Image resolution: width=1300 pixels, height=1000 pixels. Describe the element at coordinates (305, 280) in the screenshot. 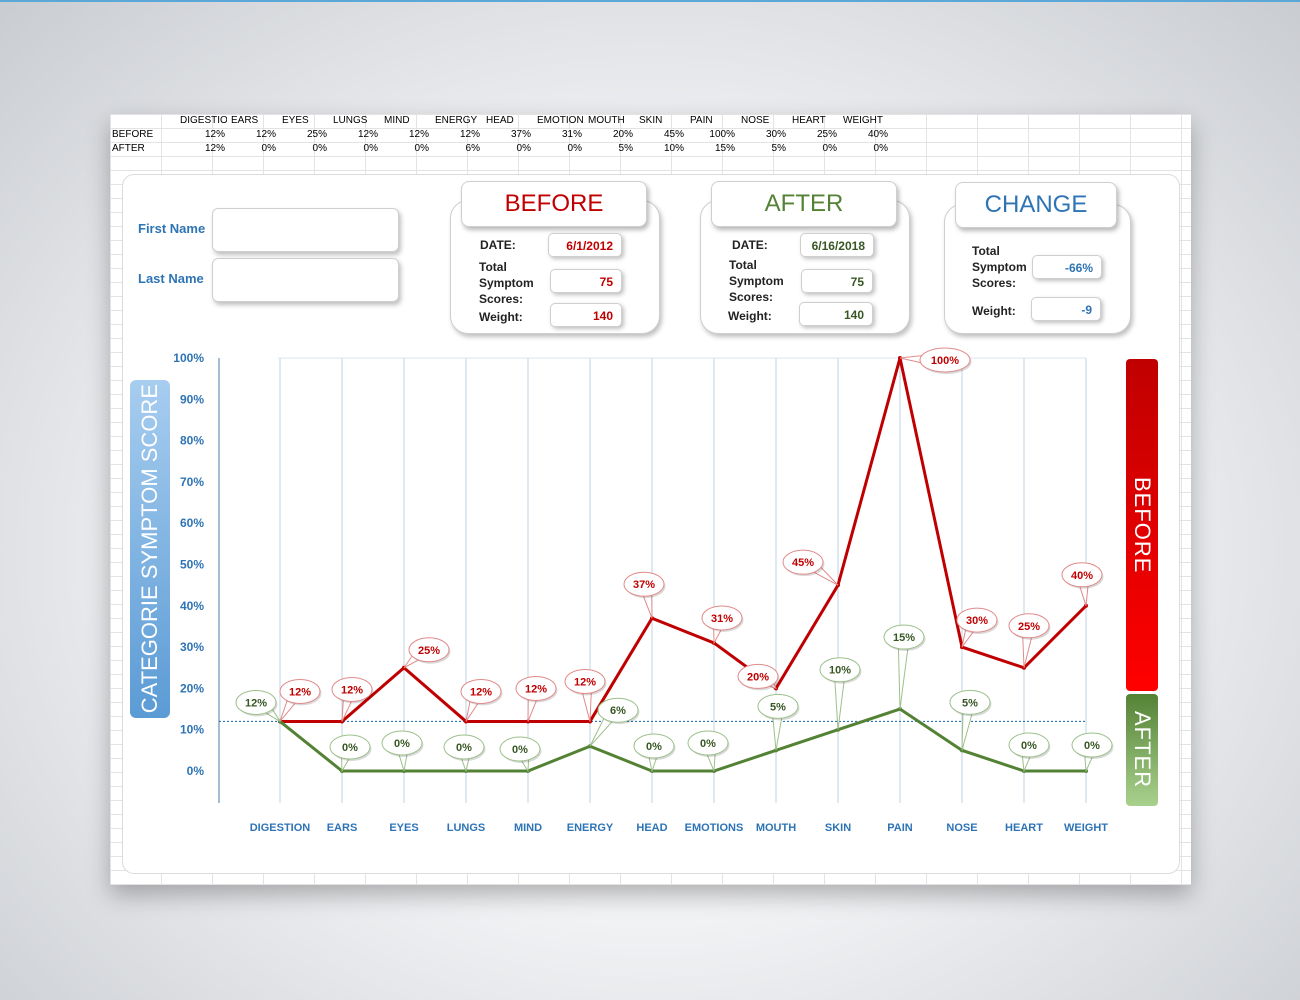

I see `last-name-field` at that location.